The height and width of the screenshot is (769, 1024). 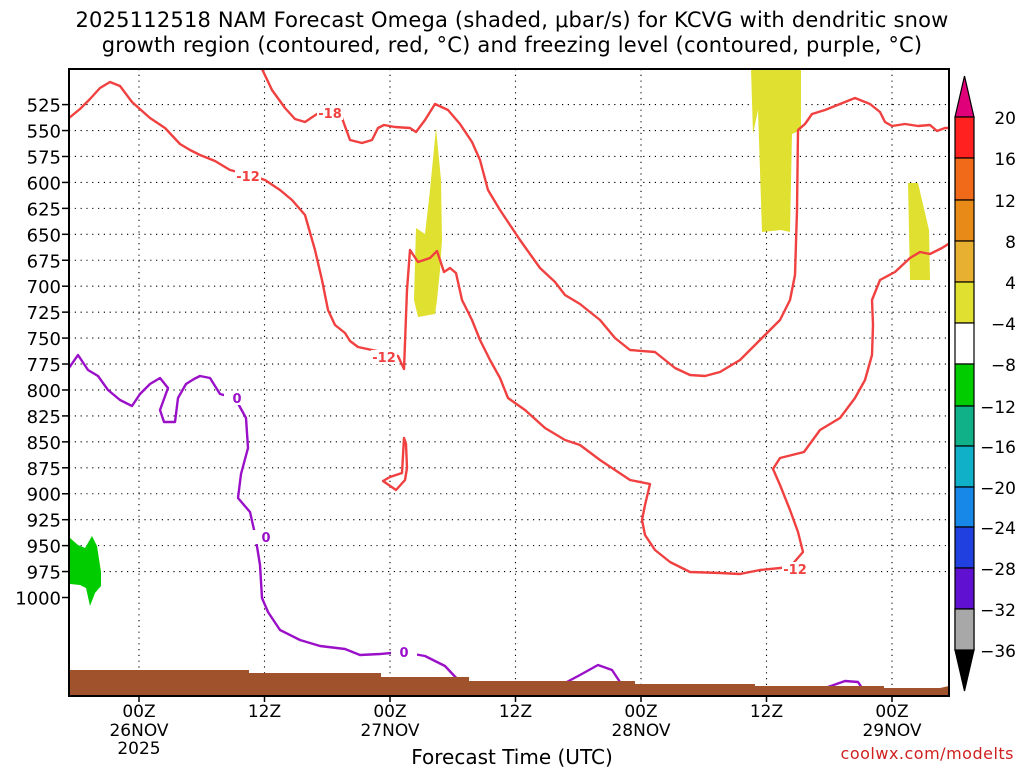 I want to click on colorbar-label: 16, so click(x=1005, y=160).